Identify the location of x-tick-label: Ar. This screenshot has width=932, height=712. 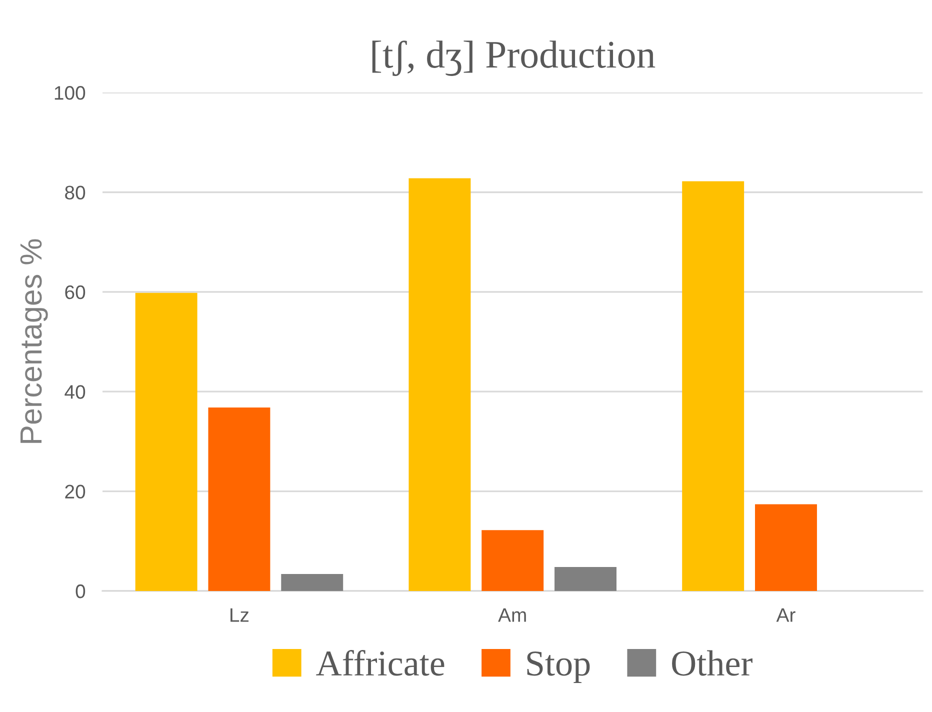
(786, 615).